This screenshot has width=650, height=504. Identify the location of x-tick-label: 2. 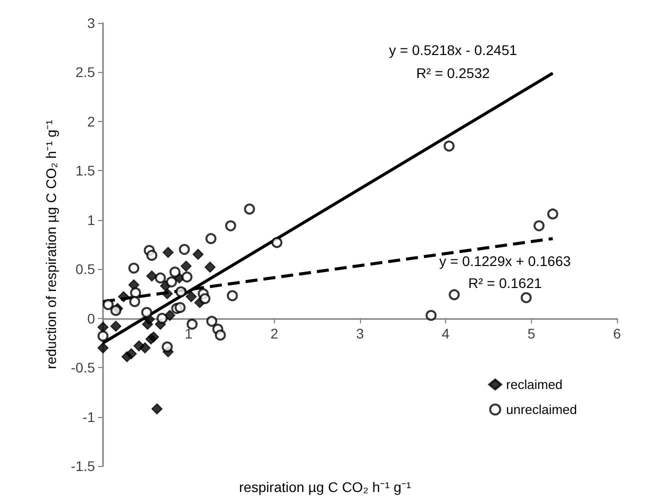
(274, 333).